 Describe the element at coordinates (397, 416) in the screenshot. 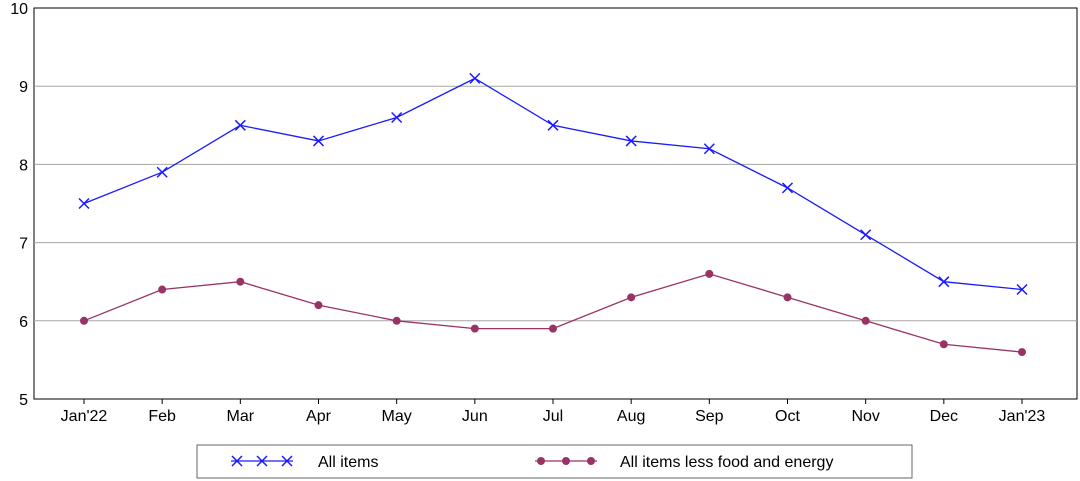

I see `x-tick-label: May` at that location.